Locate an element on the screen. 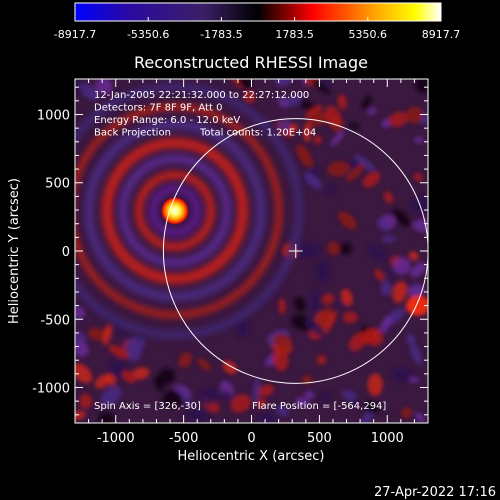  x-axis-label: Heliocentric X (arcsec) is located at coordinates (251, 456).